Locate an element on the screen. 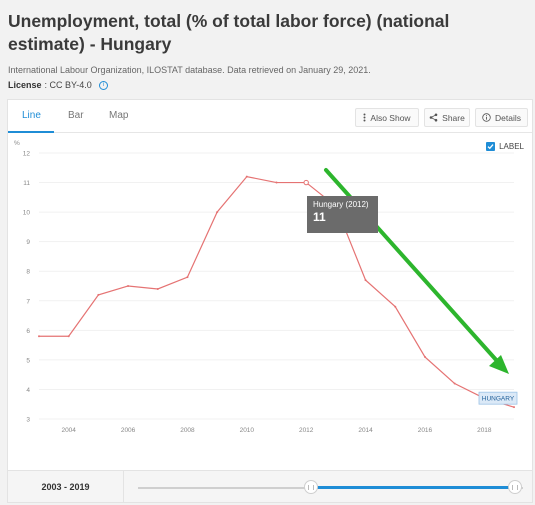 Image resolution: width=535 pixels, height=505 pixels. also-show-button: Also Show is located at coordinates (387, 117).